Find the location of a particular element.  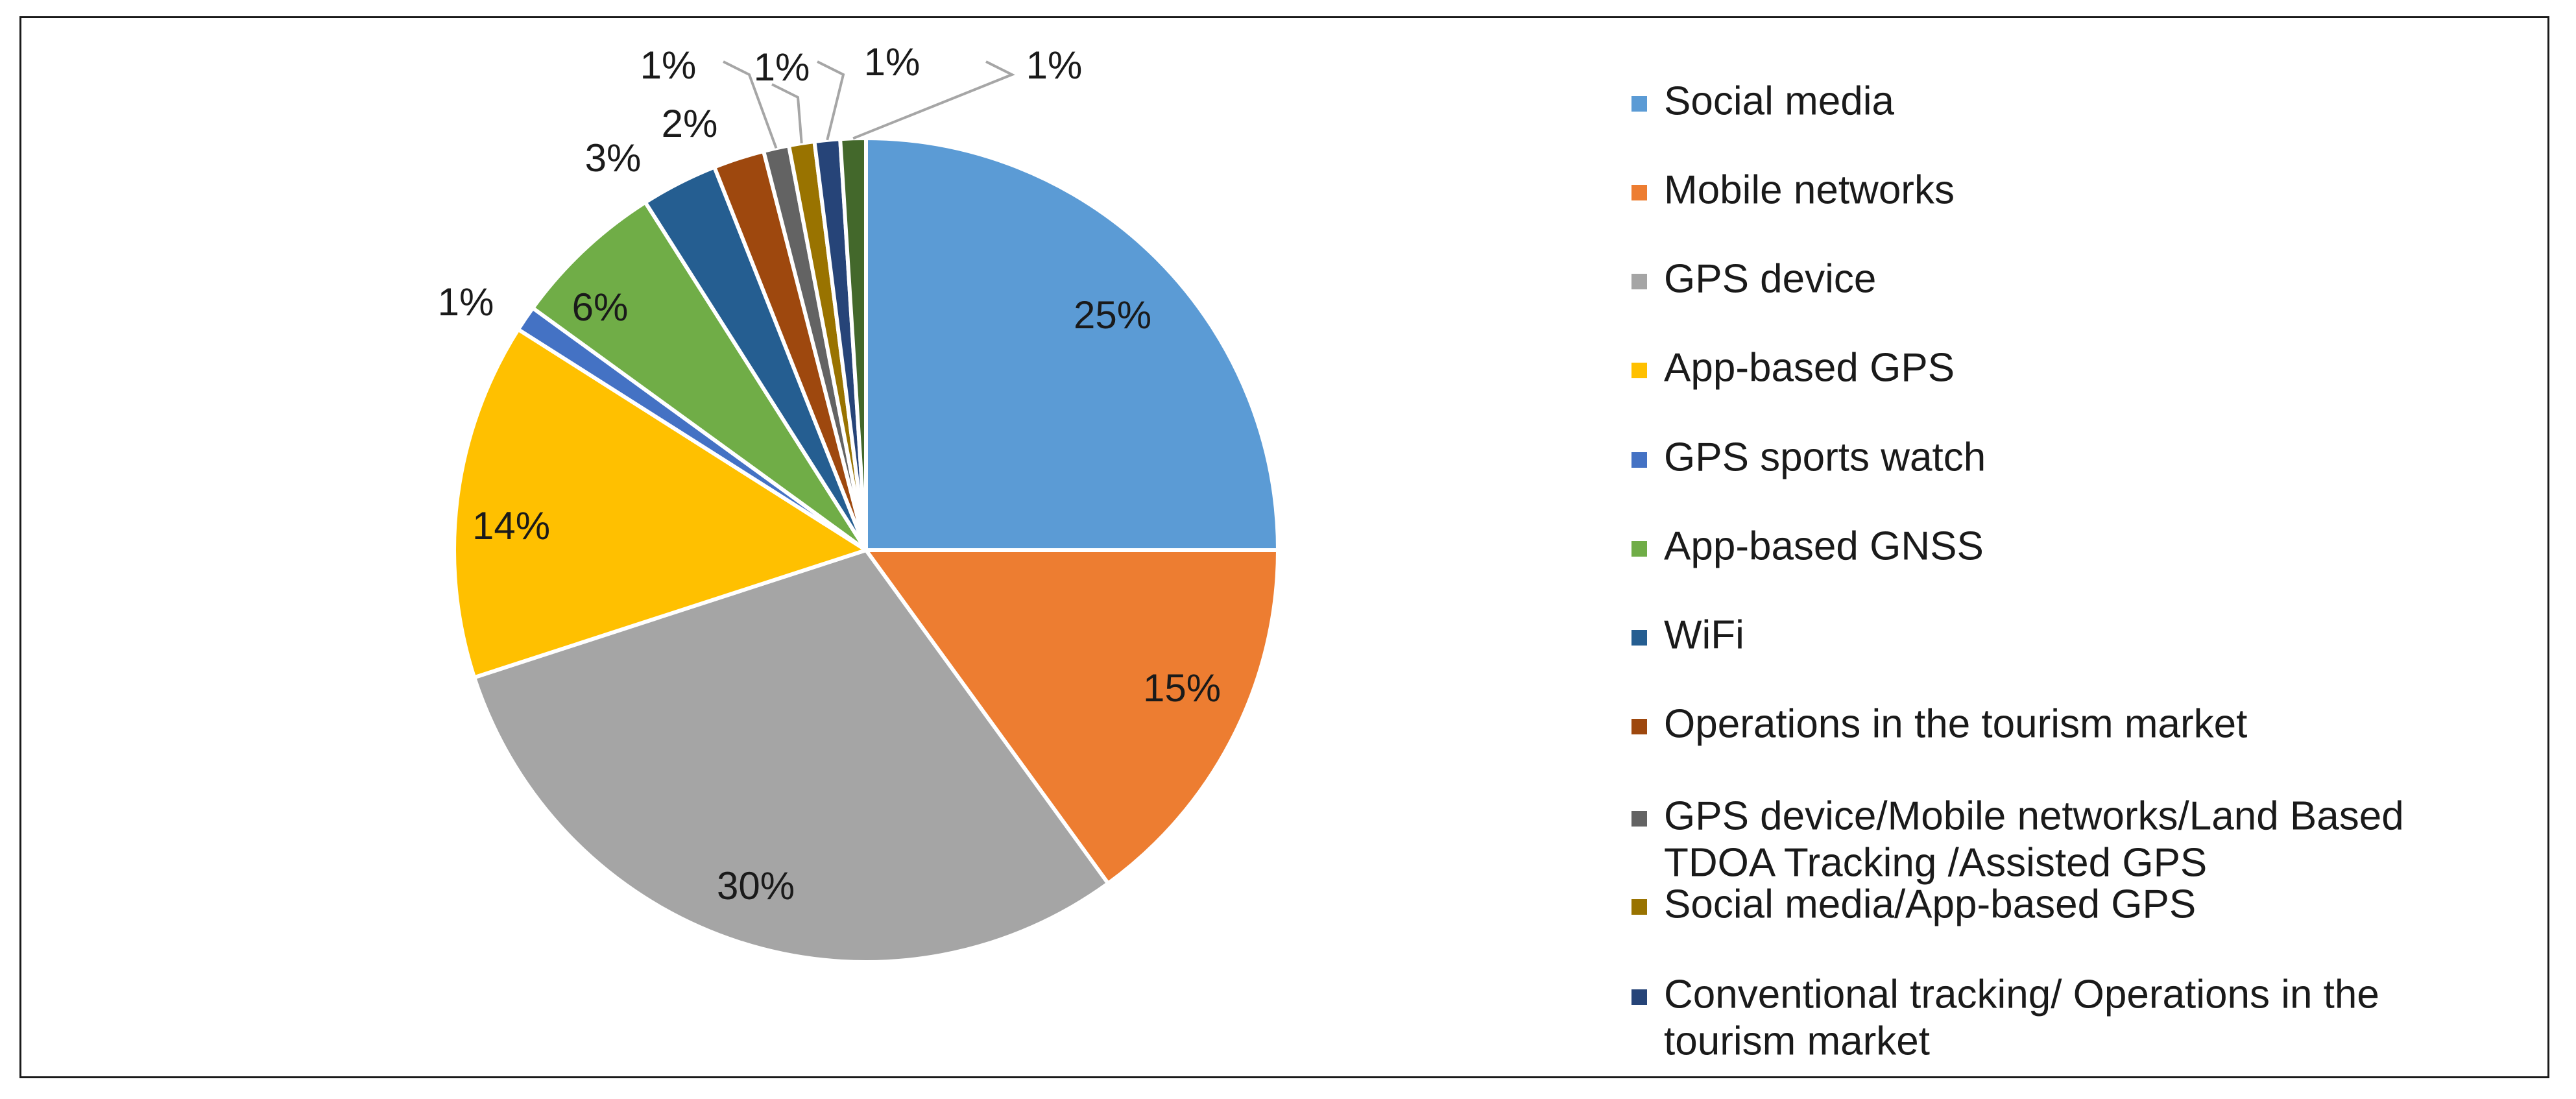

legend-label-11-line-2: tourism market is located at coordinates (1797, 1041).